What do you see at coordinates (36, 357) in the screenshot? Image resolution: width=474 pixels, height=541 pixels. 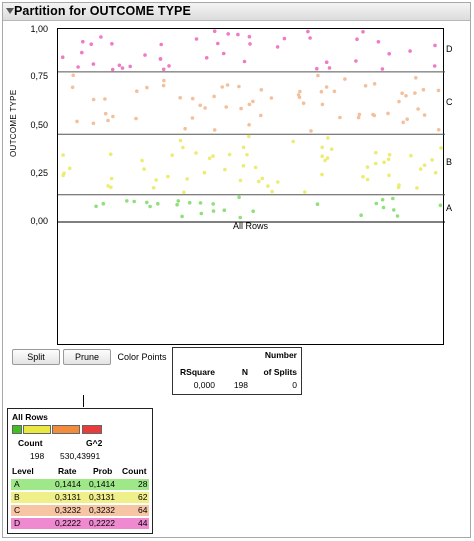 I see `split-button: Split` at bounding box center [36, 357].